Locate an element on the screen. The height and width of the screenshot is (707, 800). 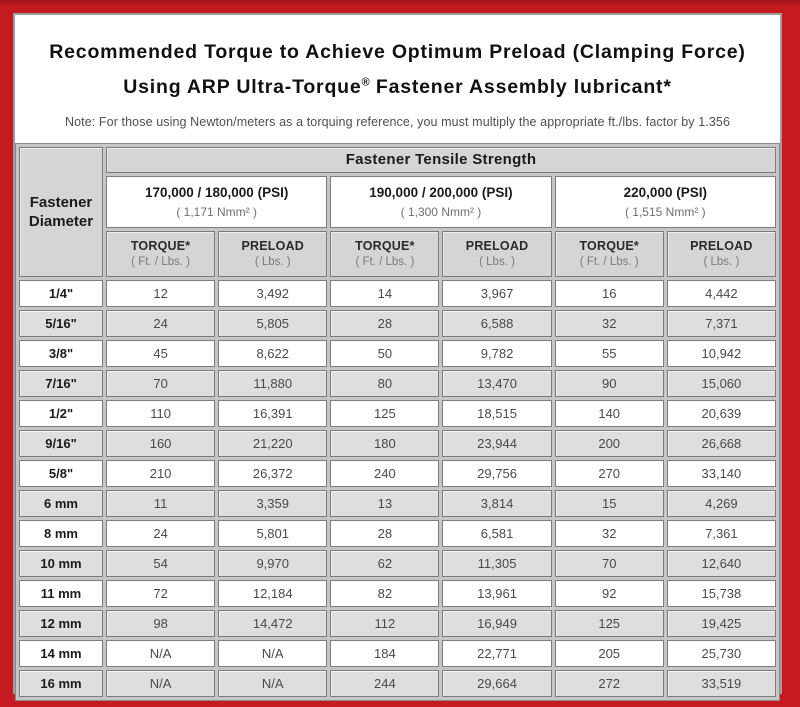
preload-170-cell: 5,801 is located at coordinates (273, 533).